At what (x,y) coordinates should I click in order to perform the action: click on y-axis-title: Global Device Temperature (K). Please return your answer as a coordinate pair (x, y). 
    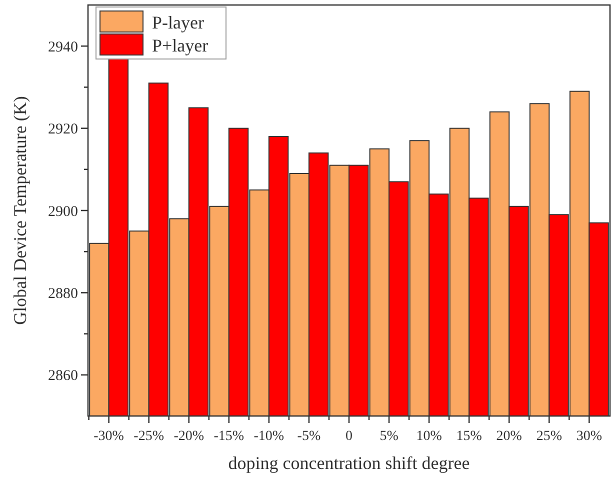
    Looking at the image, I should click on (20, 210).